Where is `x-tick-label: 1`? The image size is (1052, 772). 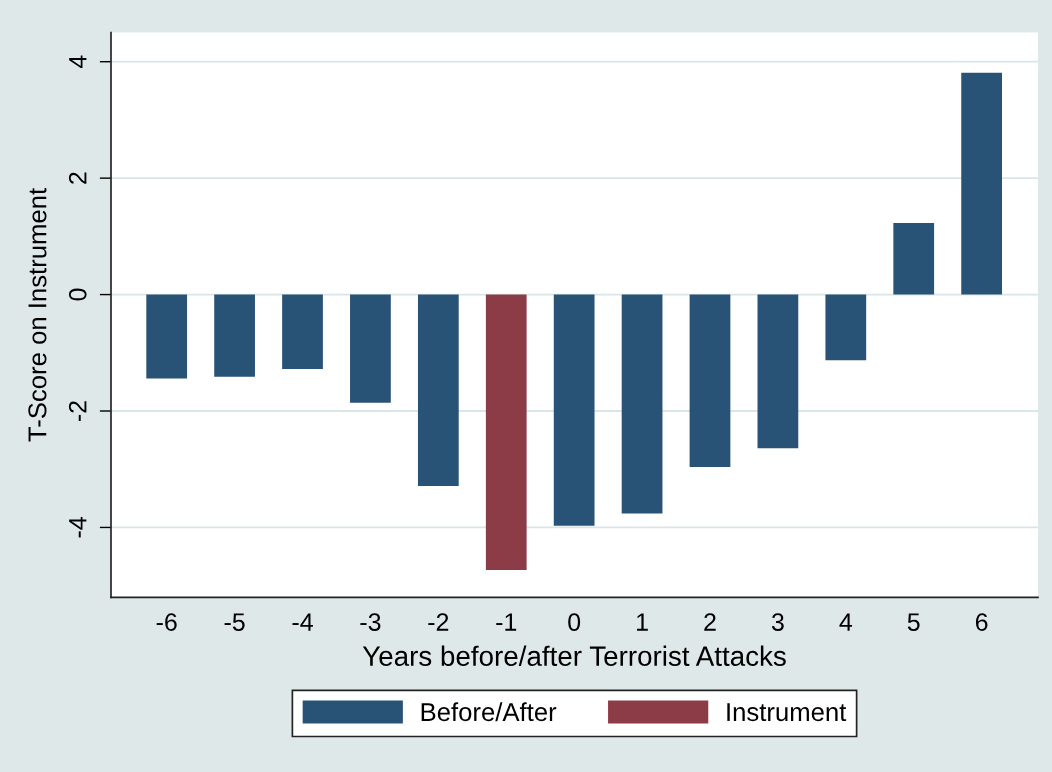 x-tick-label: 1 is located at coordinates (642, 622).